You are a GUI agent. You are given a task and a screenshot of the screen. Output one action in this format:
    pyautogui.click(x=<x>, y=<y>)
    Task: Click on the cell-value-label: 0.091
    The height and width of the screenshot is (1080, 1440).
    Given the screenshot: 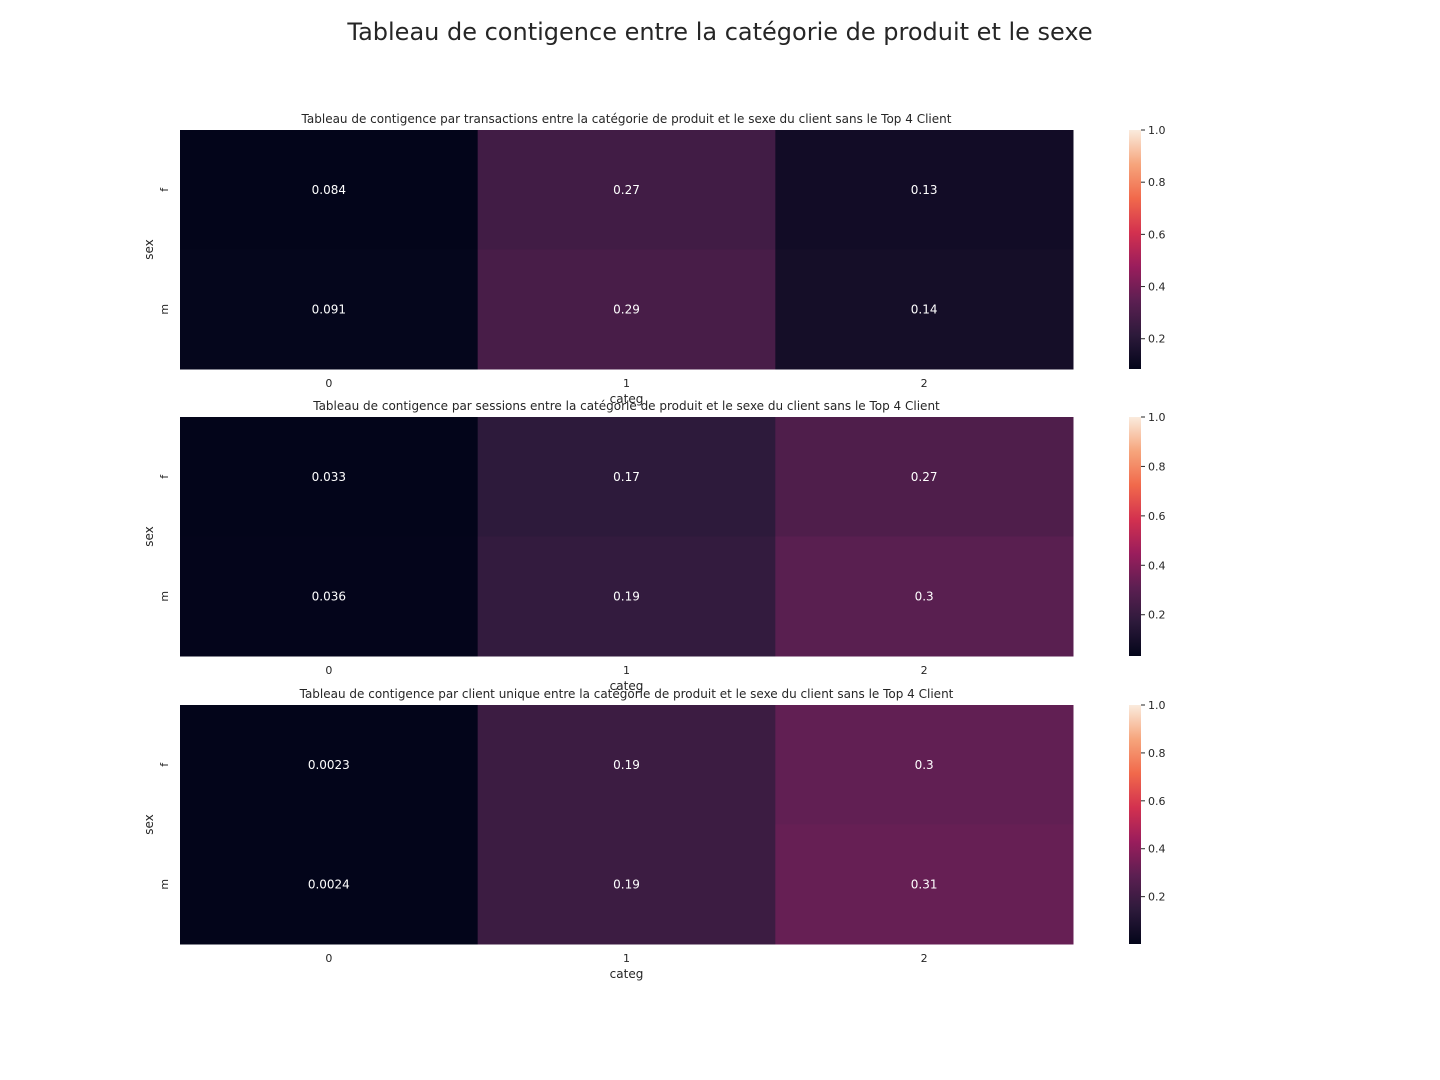 What is the action you would take?
    pyautogui.click(x=329, y=309)
    